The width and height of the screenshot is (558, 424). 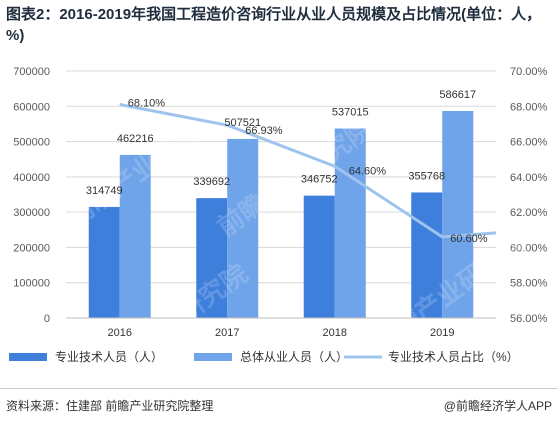 What do you see at coordinates (368, 171) in the screenshot?
I see `data-label-line: 64.60%` at bounding box center [368, 171].